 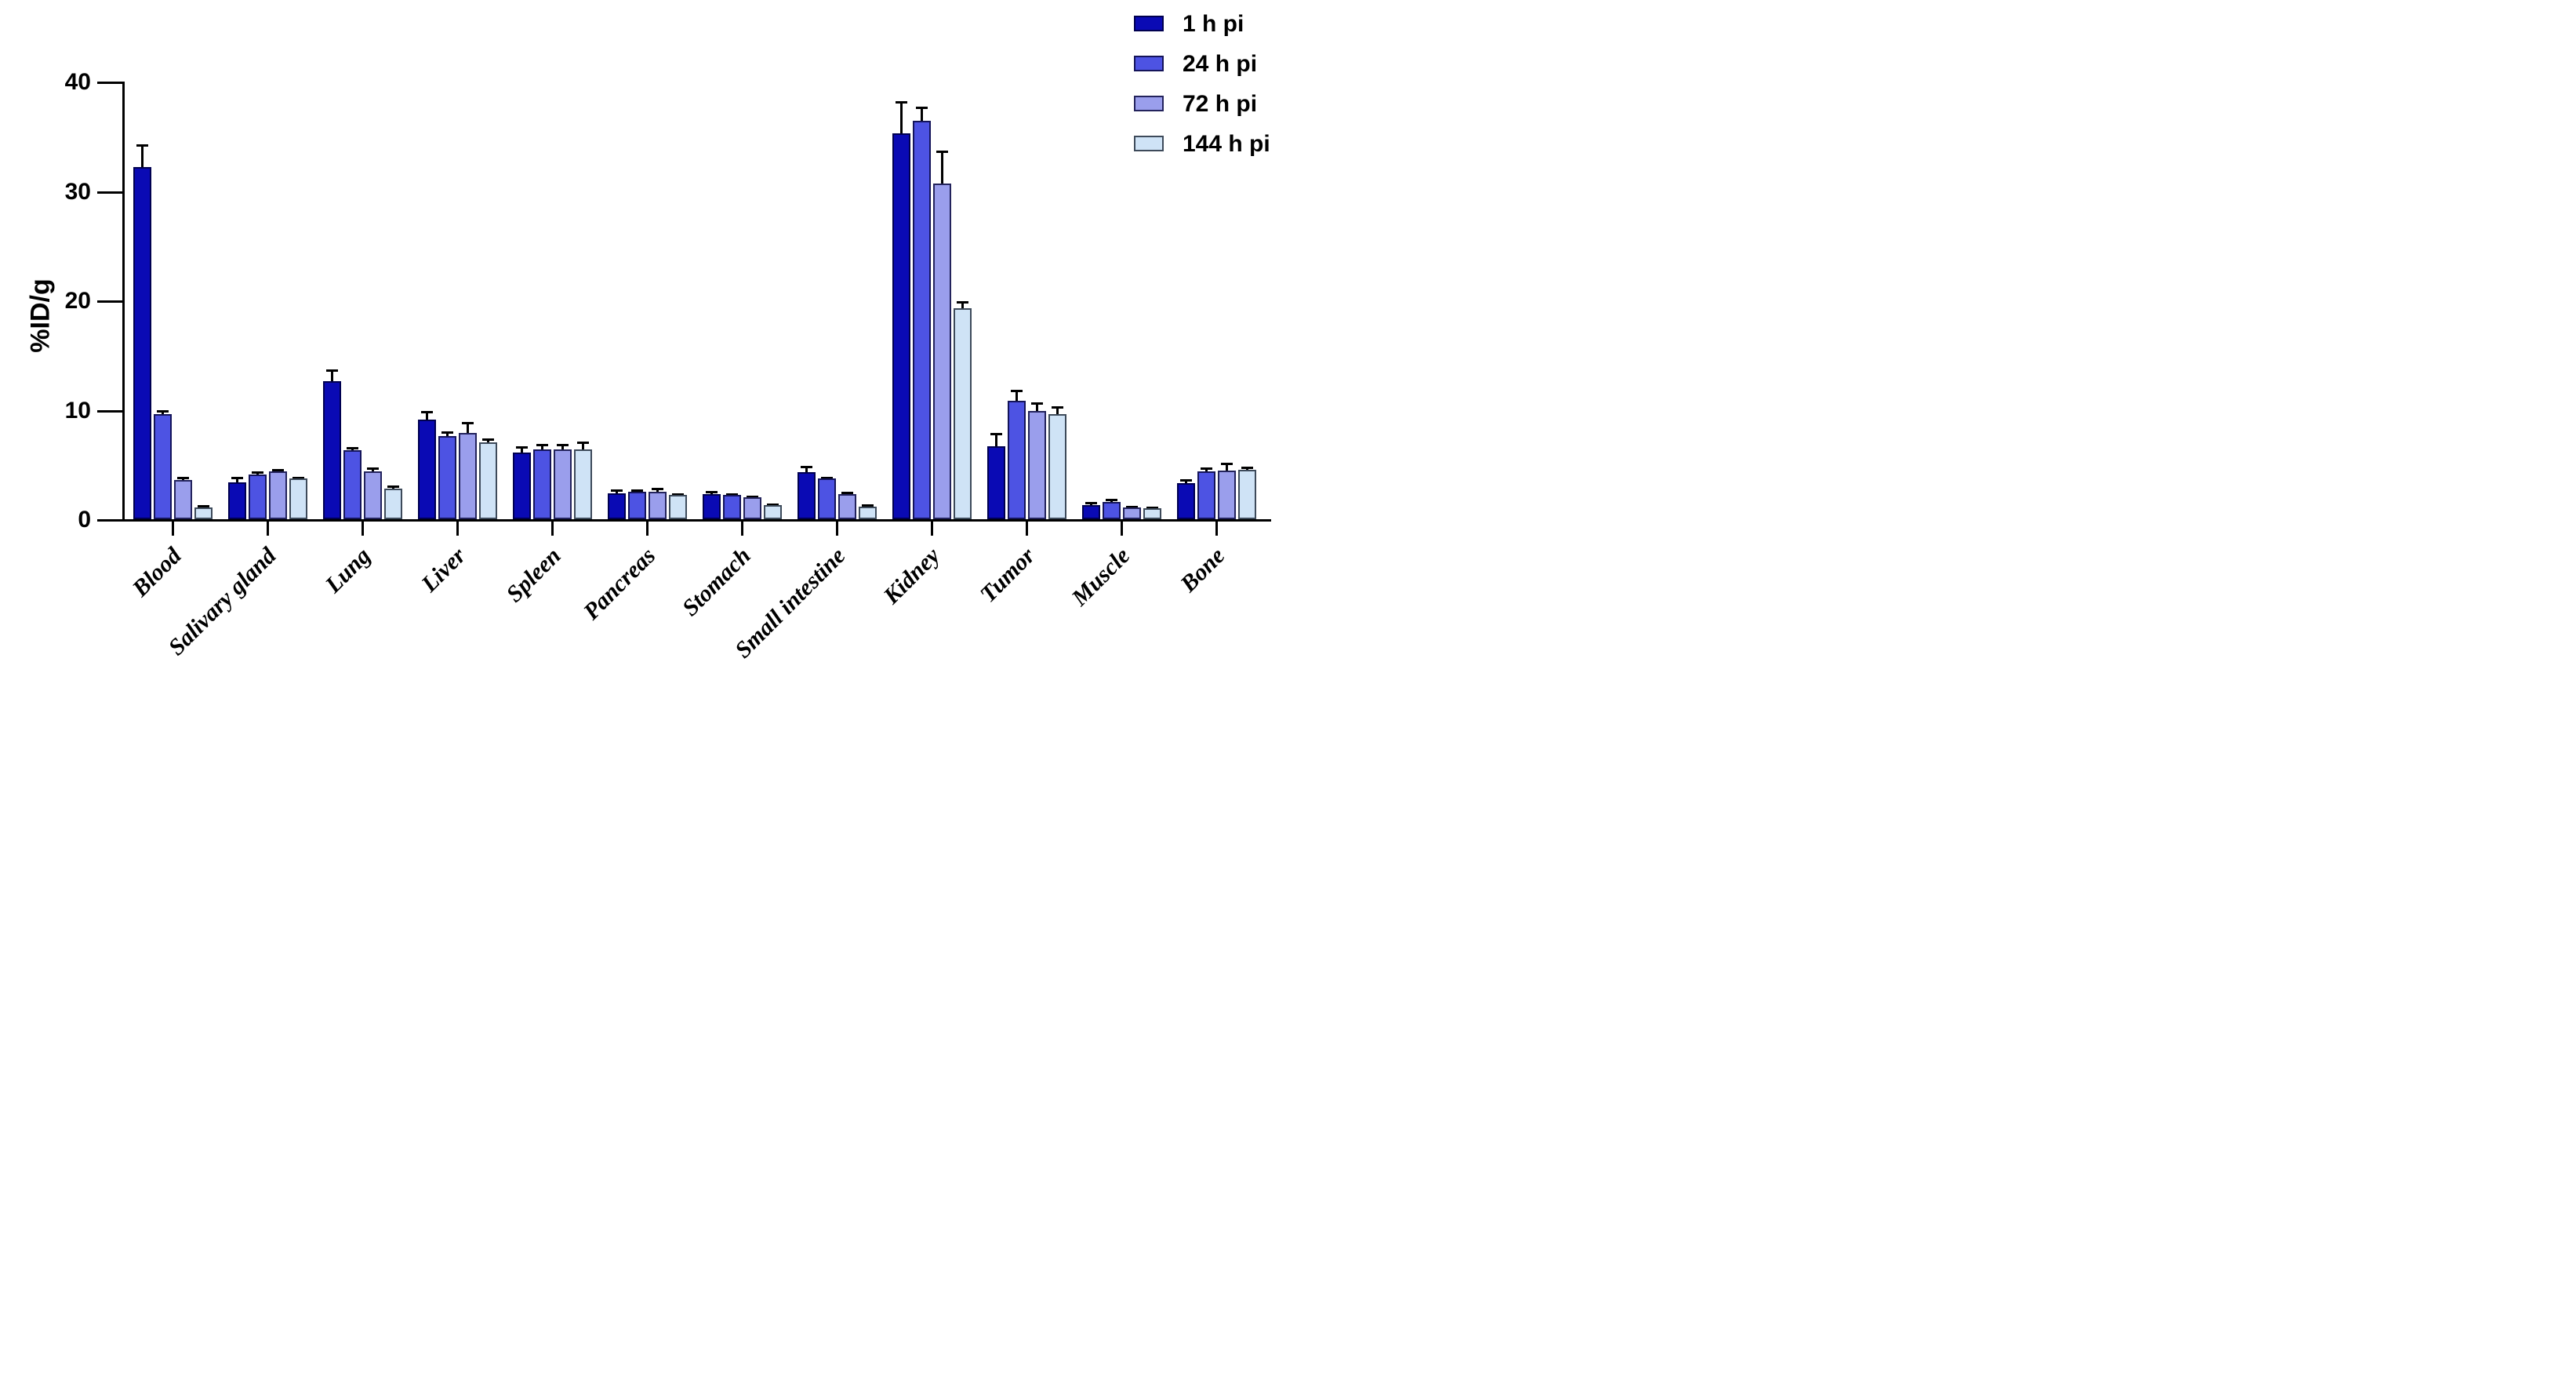 I want to click on bar-72hpi-tumor, so click(x=1036, y=464).